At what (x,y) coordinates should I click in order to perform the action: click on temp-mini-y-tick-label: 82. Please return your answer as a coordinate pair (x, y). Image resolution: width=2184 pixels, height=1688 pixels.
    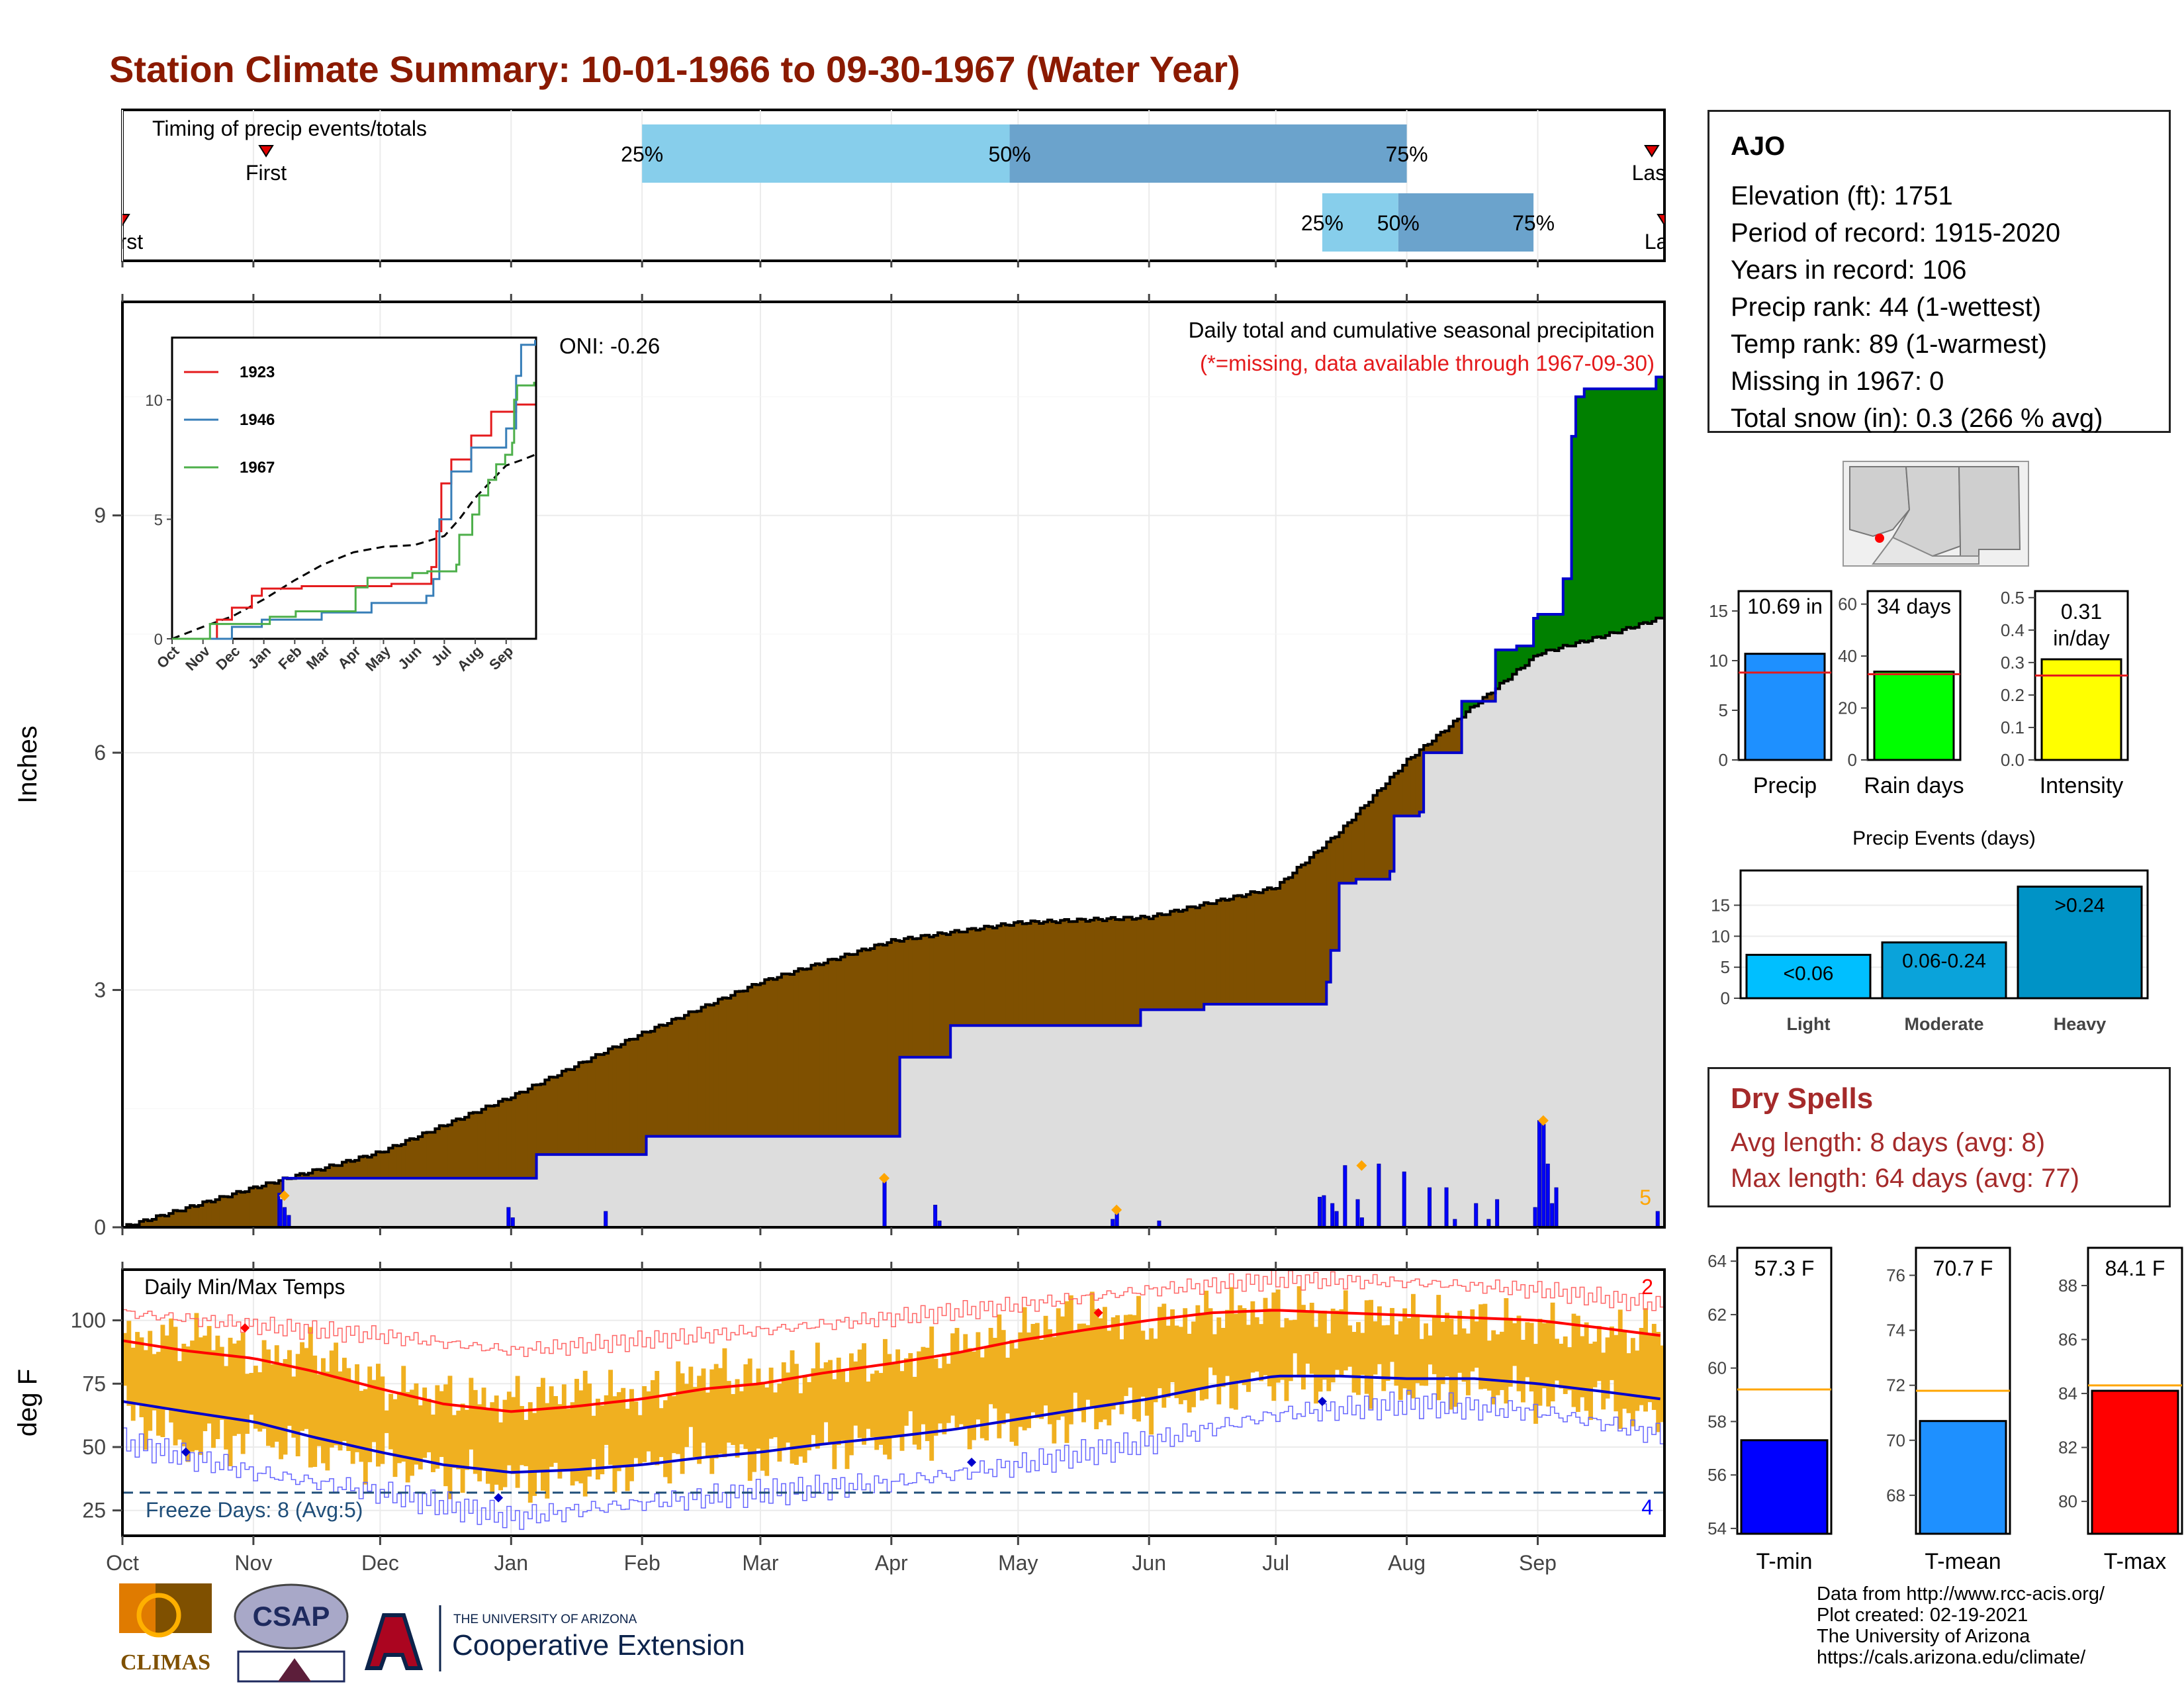
    Looking at the image, I should click on (2067, 1448).